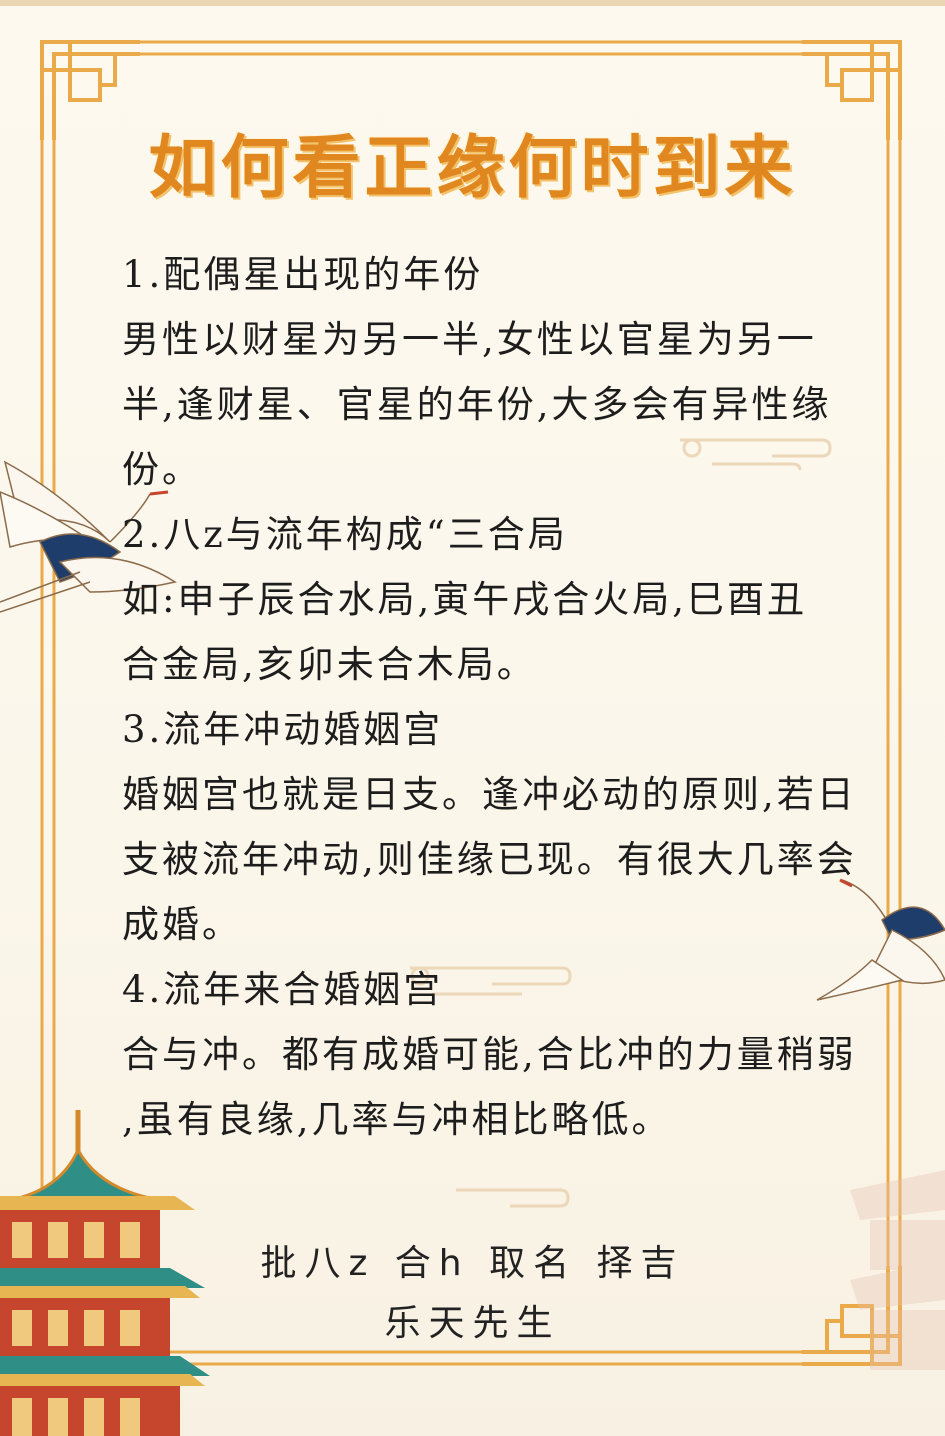 This screenshot has height=1436, width=945. What do you see at coordinates (329, 664) in the screenshot?
I see `section-text-line: 合金局,亥卯未合木局。` at bounding box center [329, 664].